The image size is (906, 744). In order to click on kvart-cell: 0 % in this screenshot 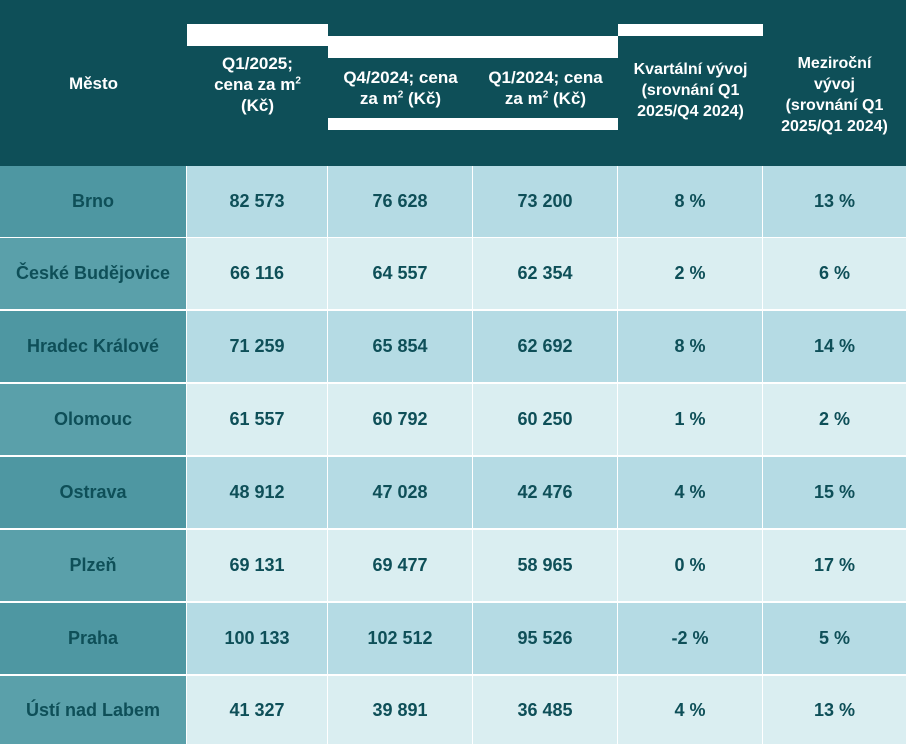, I will do `click(690, 565)`.